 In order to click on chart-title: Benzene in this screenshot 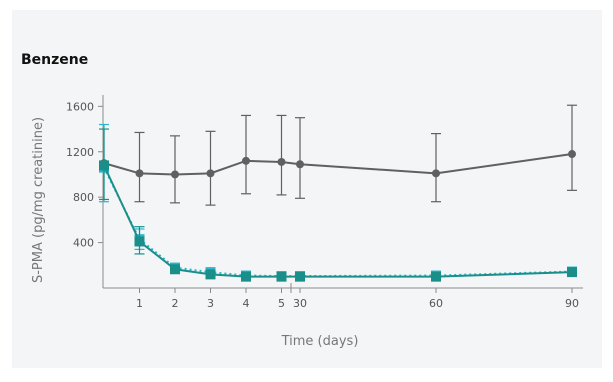, I will do `click(55, 60)`.